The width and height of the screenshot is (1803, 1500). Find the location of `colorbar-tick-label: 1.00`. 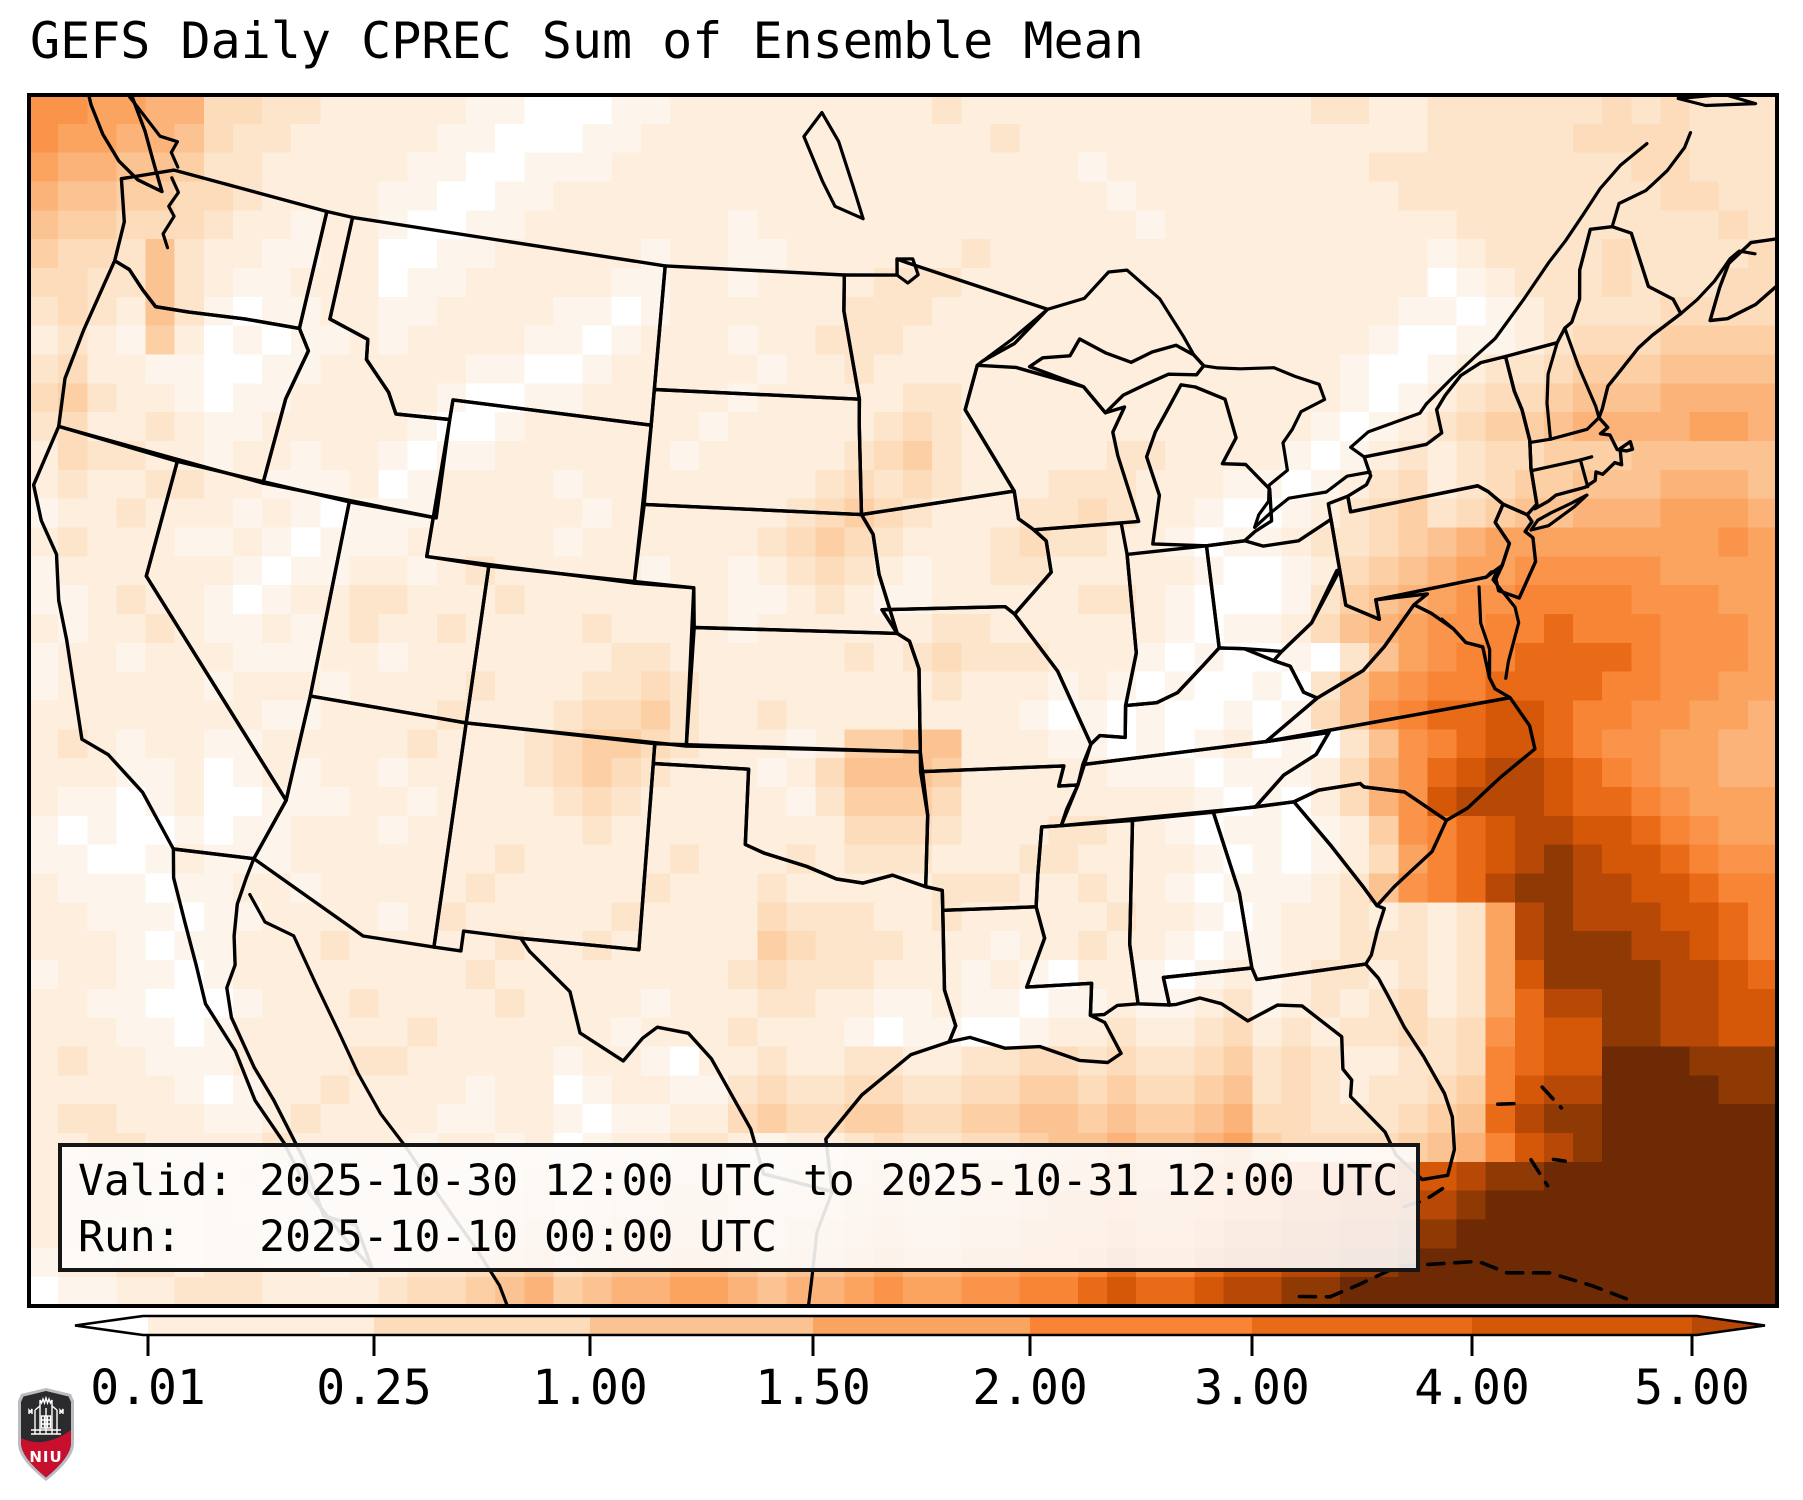

colorbar-tick-label: 1.00 is located at coordinates (590, 1388).